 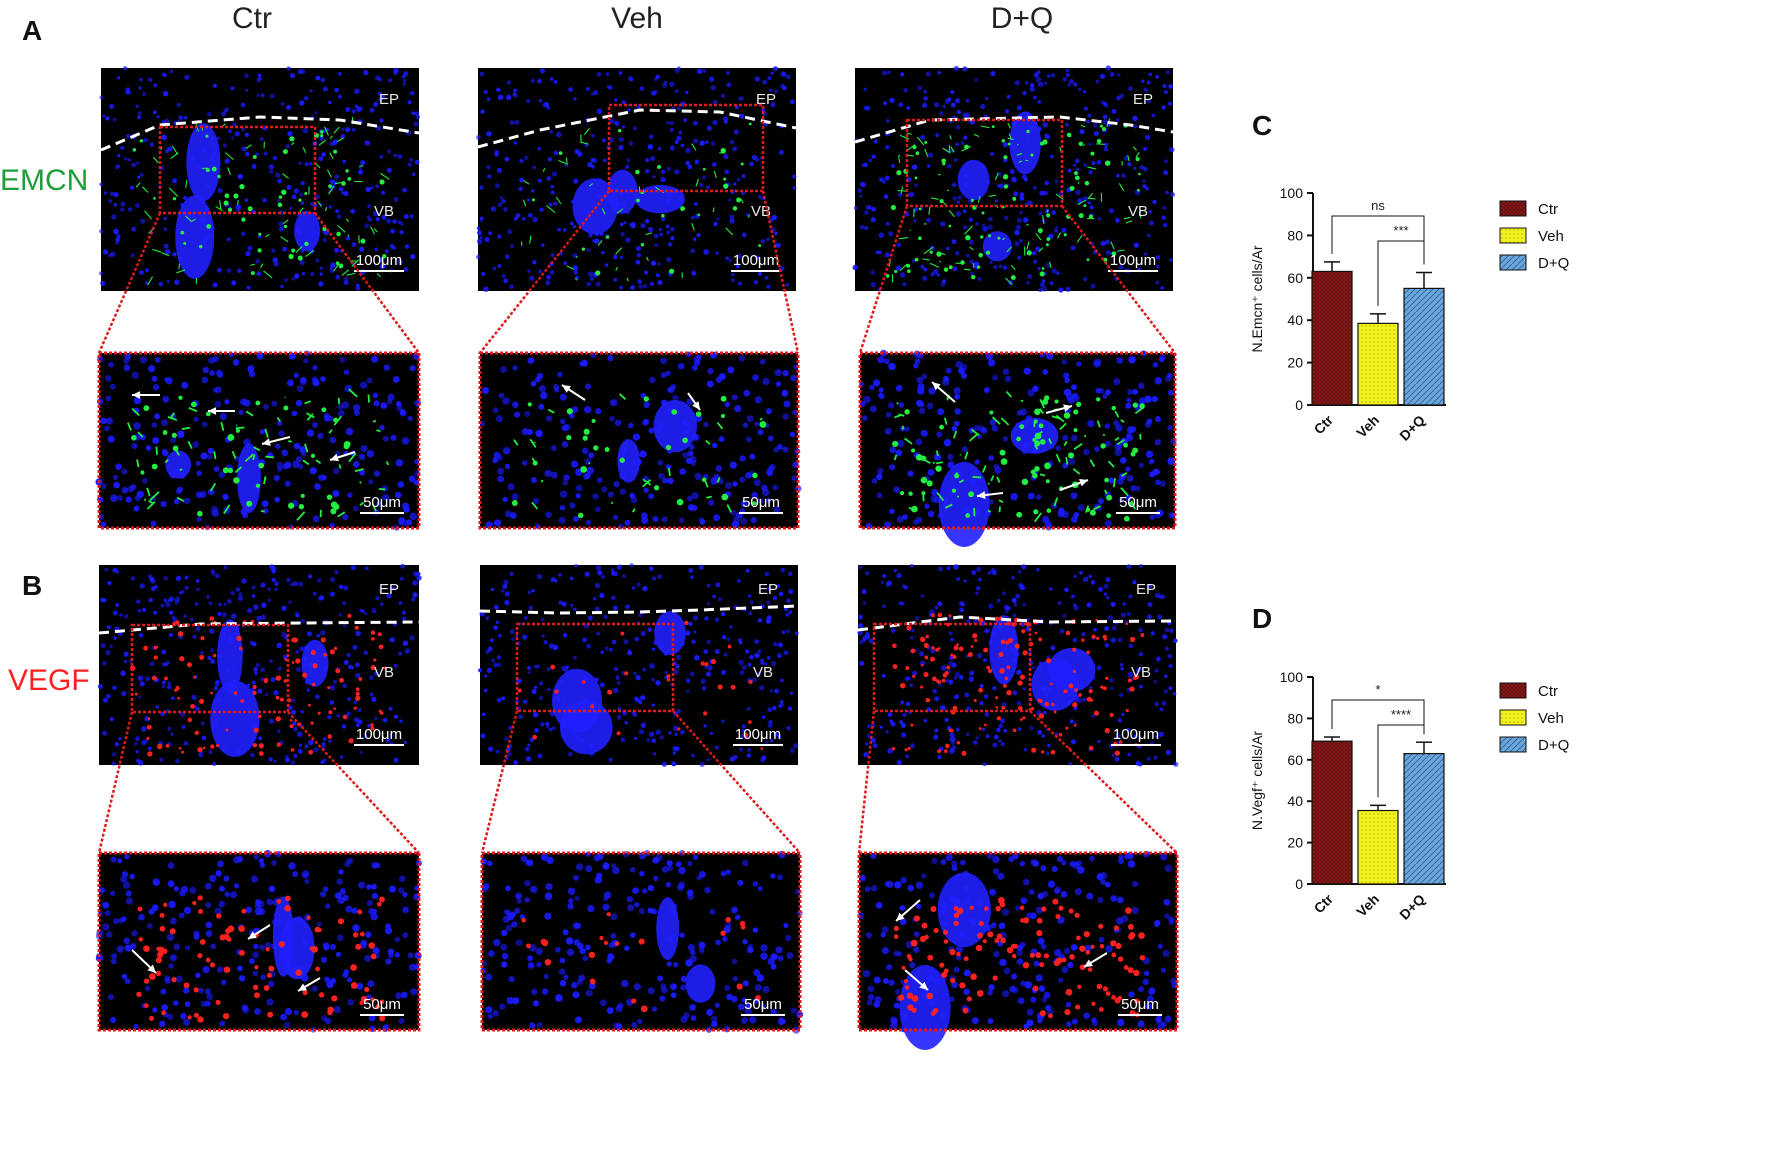 I want to click on bar-dq, so click(x=1424, y=346).